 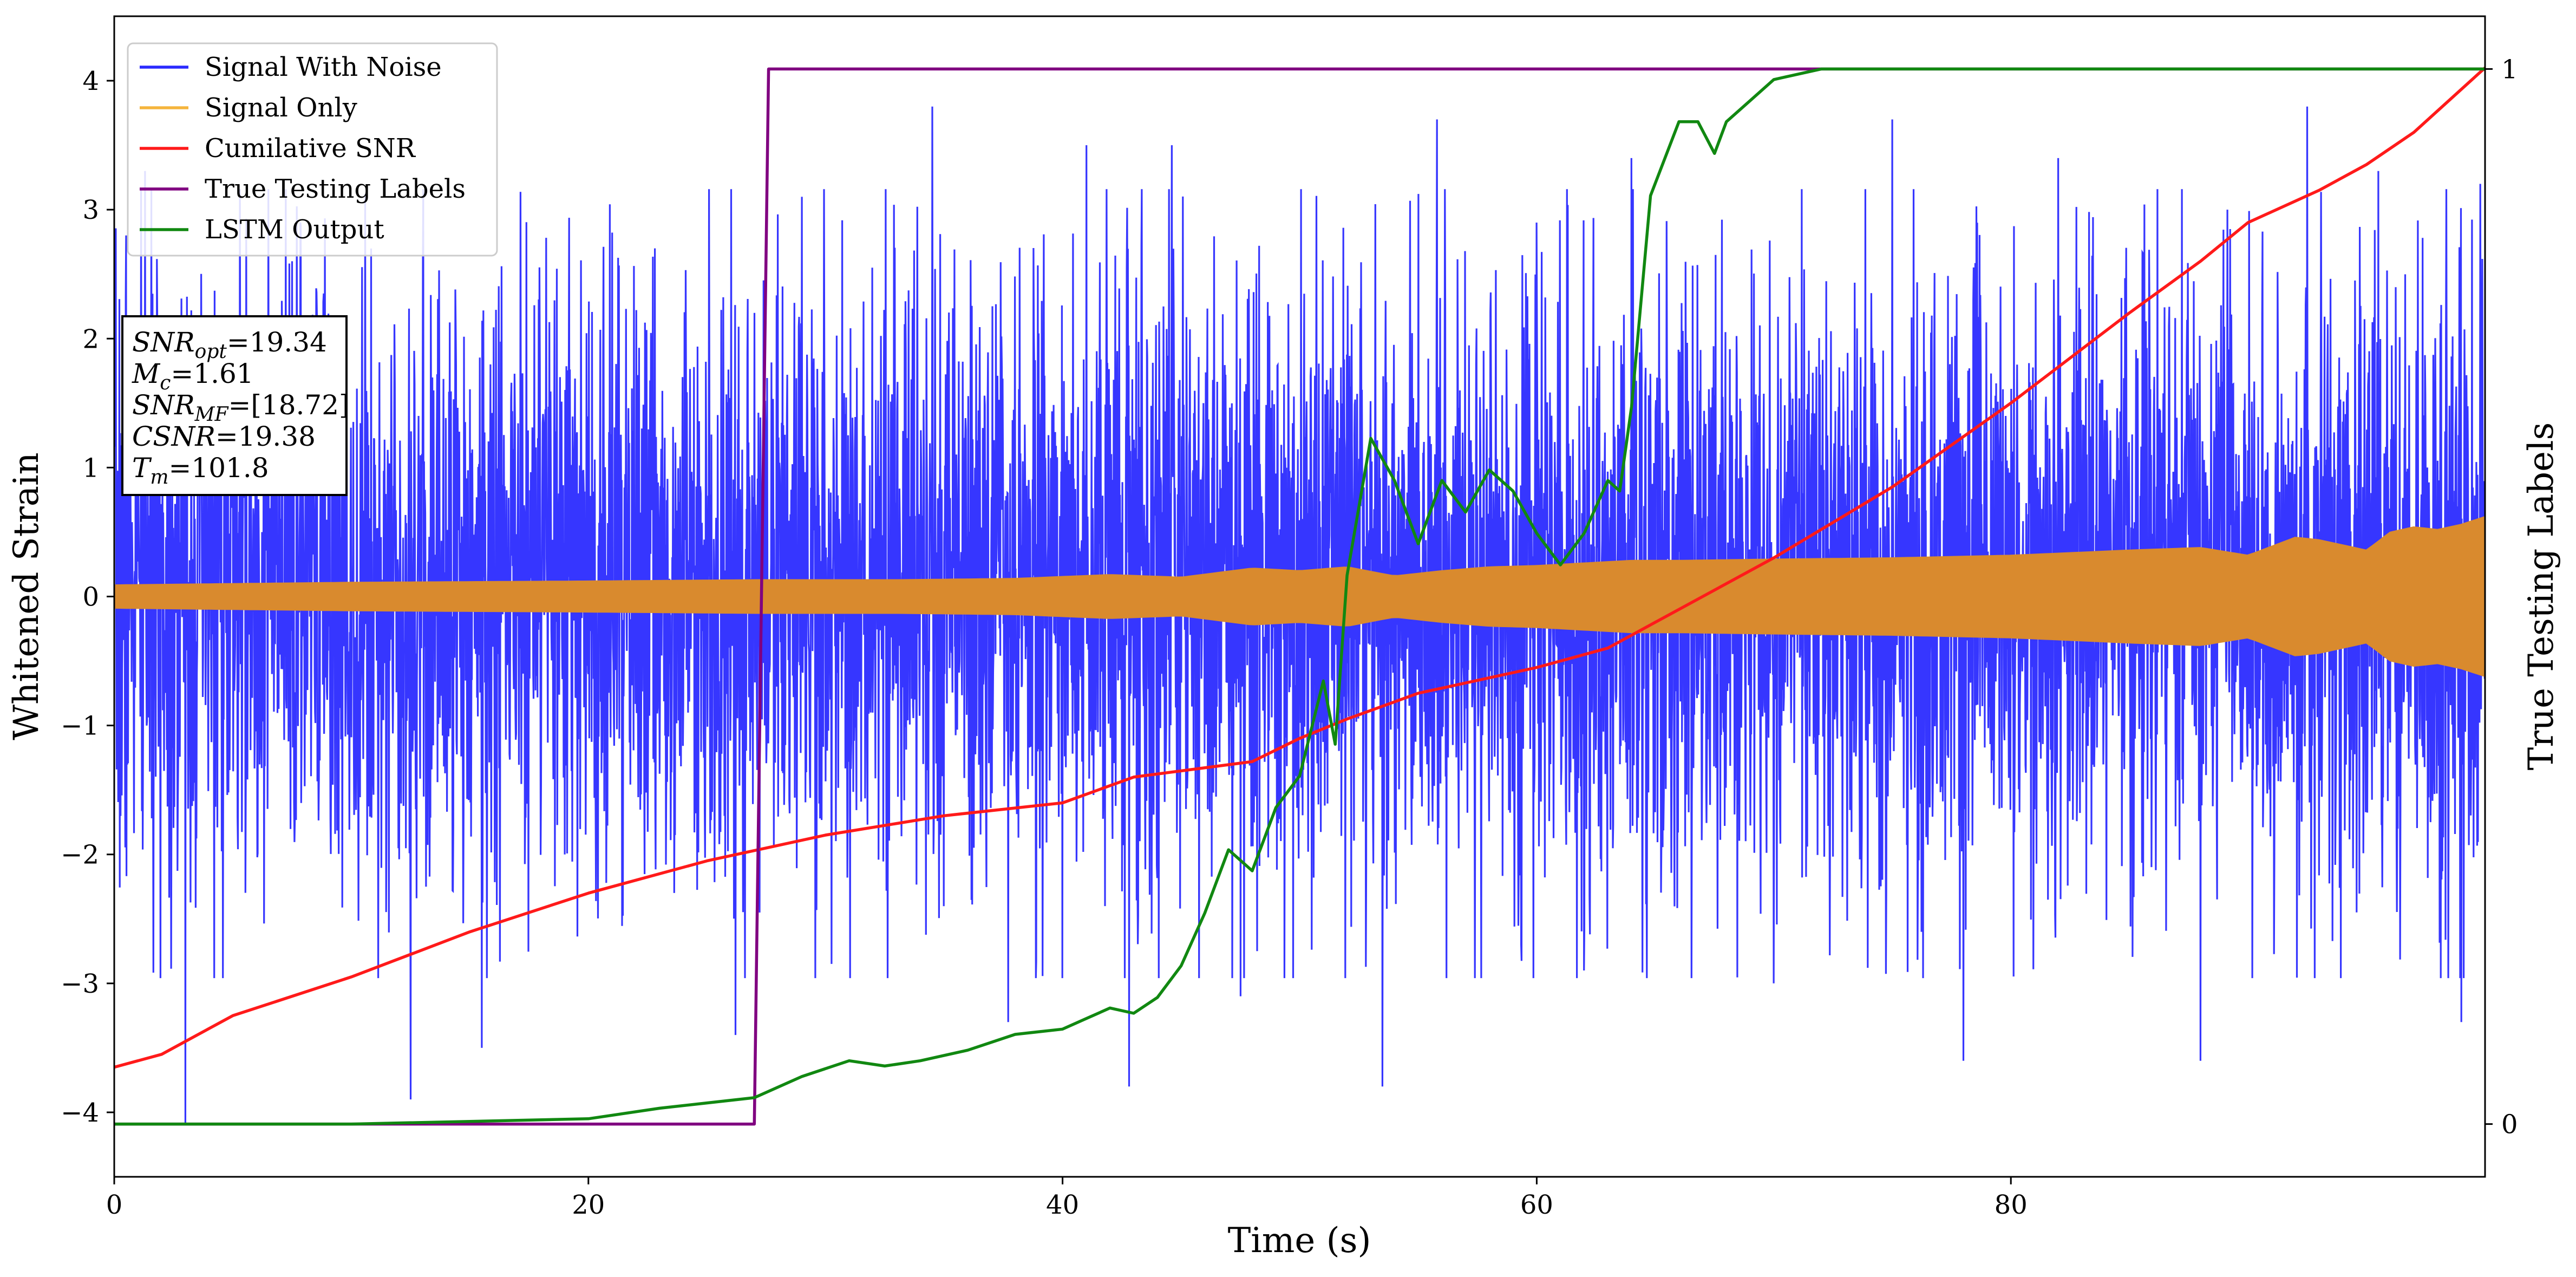 What do you see at coordinates (90, 468) in the screenshot?
I see `y-tick-label: 1` at bounding box center [90, 468].